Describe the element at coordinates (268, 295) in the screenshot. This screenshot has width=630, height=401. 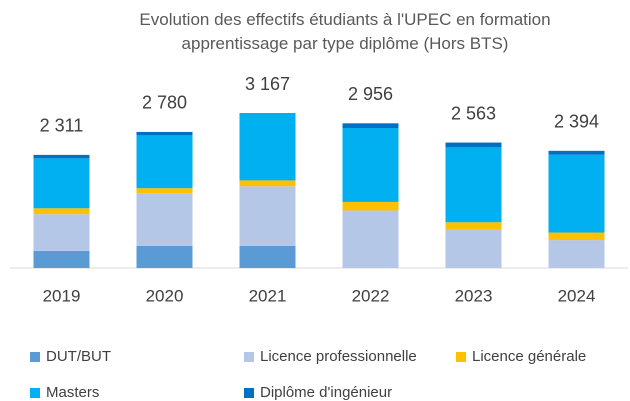
I see `x-tick-label: 2021` at that location.